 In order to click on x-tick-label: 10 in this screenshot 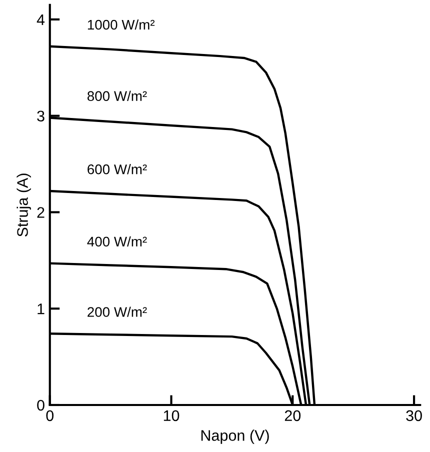, I will do `click(172, 416)`.